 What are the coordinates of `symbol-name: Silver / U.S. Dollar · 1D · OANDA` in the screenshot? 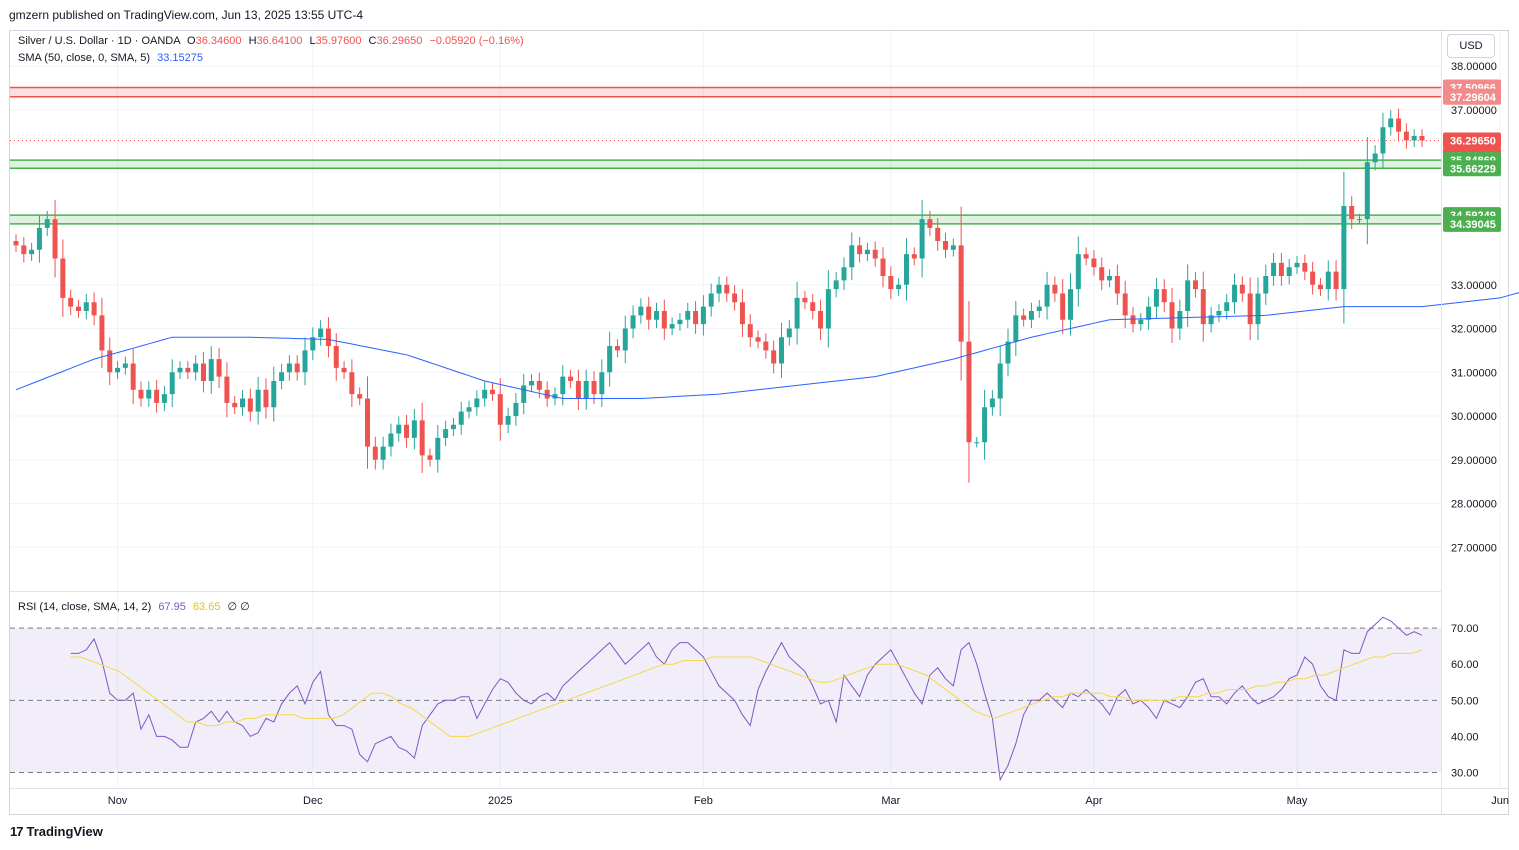 It's located at (99, 41).